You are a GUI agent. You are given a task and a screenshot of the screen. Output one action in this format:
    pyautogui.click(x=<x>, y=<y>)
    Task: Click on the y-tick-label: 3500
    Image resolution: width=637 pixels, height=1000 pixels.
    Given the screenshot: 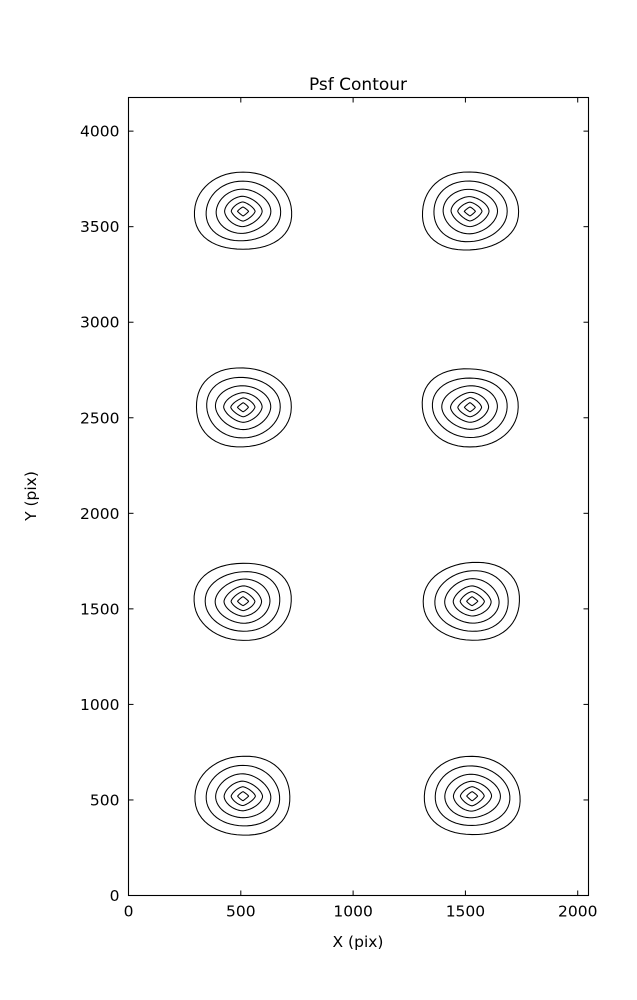 What is the action you would take?
    pyautogui.click(x=99, y=227)
    